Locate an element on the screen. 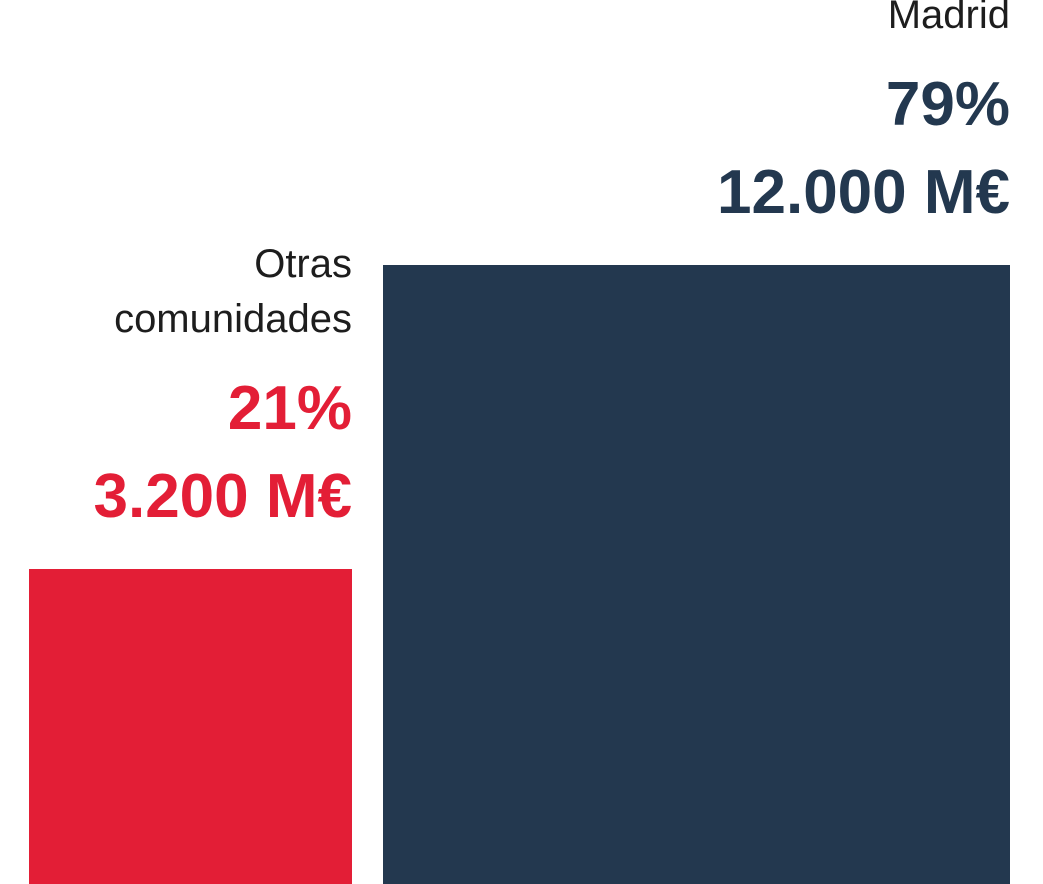  amount-label: 3.200 M€ is located at coordinates (222, 496).